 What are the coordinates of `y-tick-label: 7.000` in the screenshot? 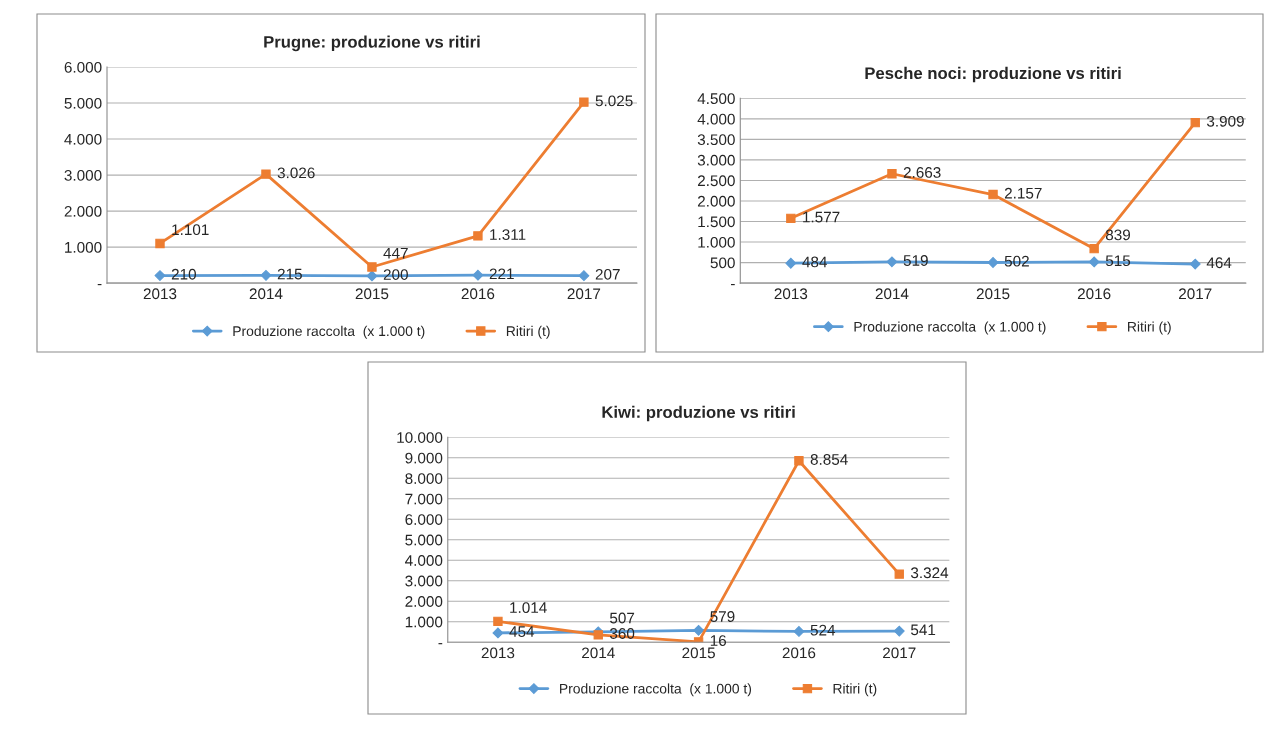 It's located at (424, 499).